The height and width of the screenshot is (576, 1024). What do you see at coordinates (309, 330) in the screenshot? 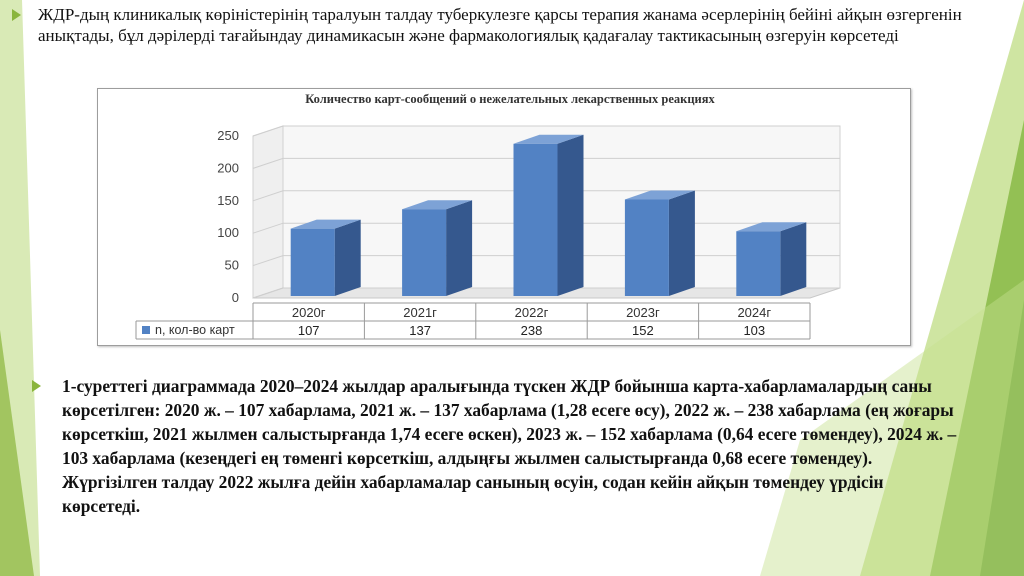
I see `data-value-label: 107` at bounding box center [309, 330].